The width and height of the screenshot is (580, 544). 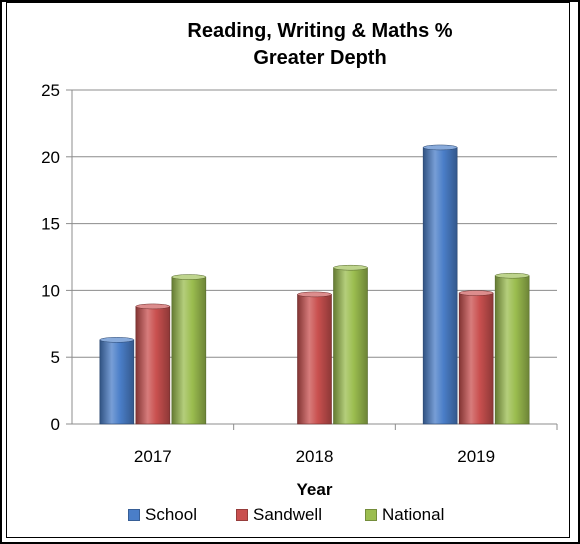 I want to click on x-tick-label: 2017, so click(x=153, y=456).